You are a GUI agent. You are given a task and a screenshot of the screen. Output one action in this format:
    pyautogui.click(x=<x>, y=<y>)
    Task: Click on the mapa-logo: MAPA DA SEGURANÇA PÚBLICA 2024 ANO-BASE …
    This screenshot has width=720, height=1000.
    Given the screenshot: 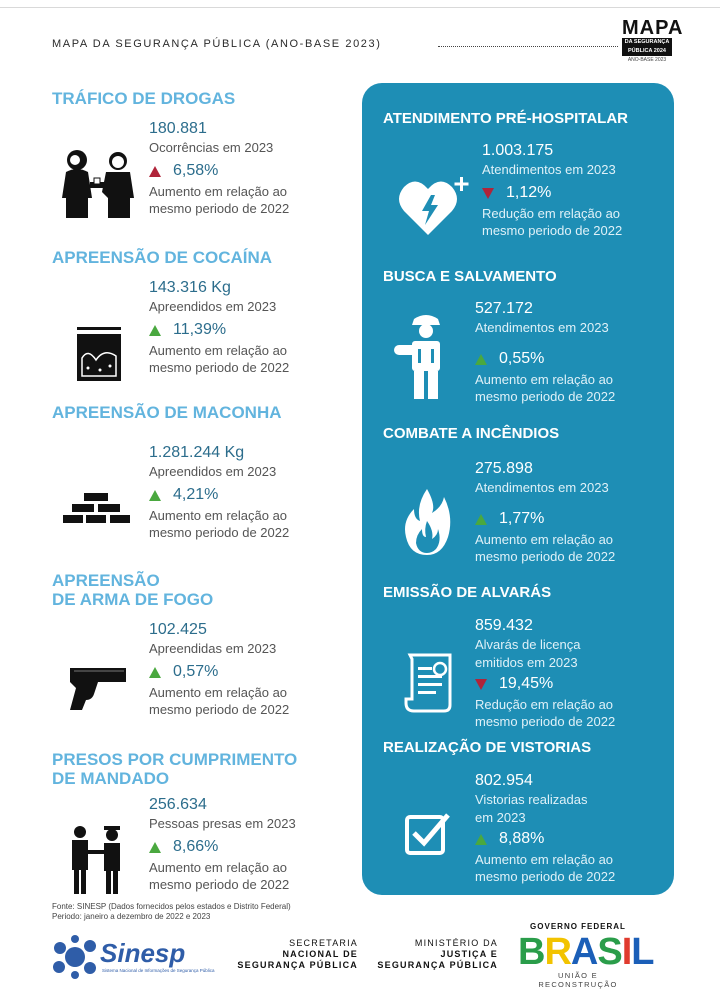 What is the action you would take?
    pyautogui.click(x=647, y=40)
    